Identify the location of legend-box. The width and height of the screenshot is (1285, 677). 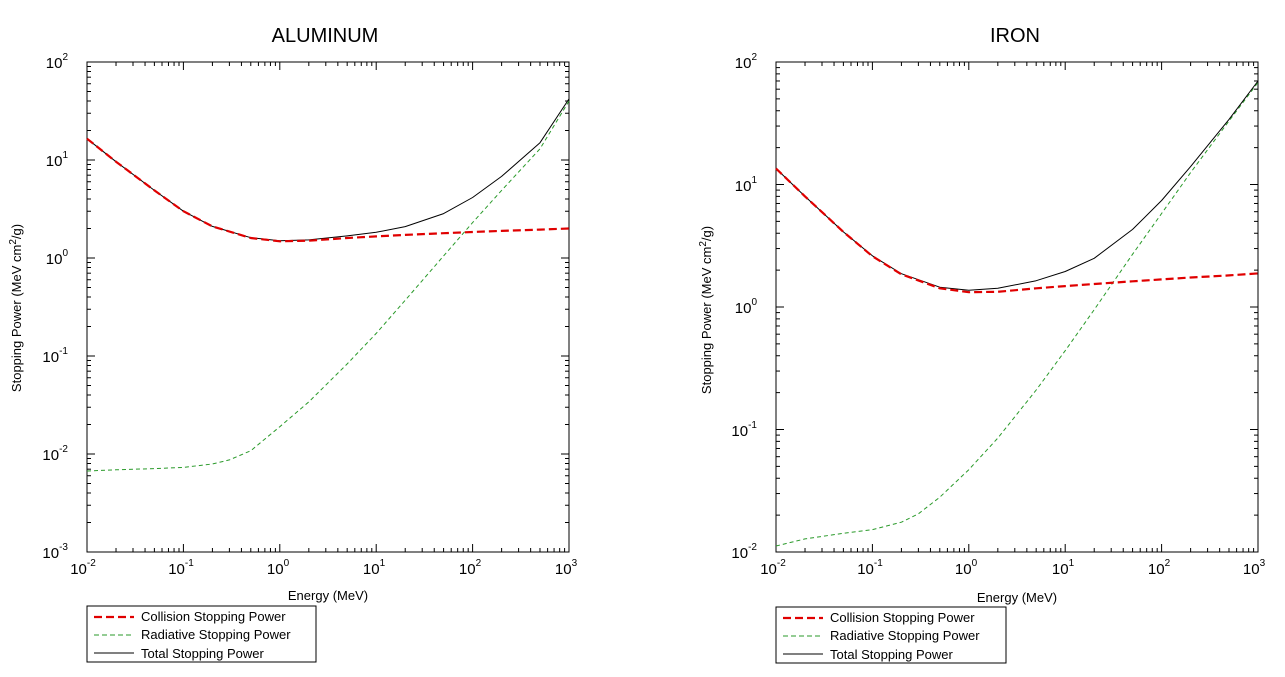
(891, 635).